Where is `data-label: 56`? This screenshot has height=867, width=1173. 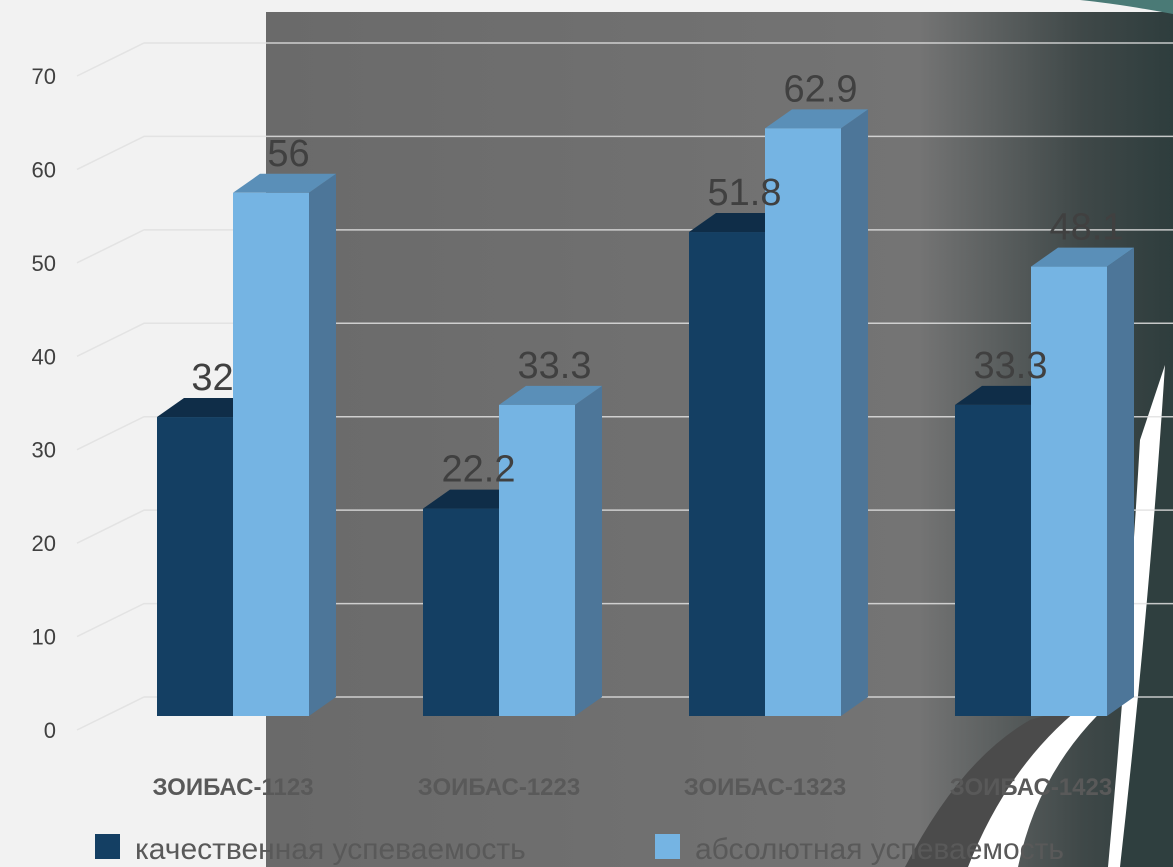 data-label: 56 is located at coordinates (288, 154).